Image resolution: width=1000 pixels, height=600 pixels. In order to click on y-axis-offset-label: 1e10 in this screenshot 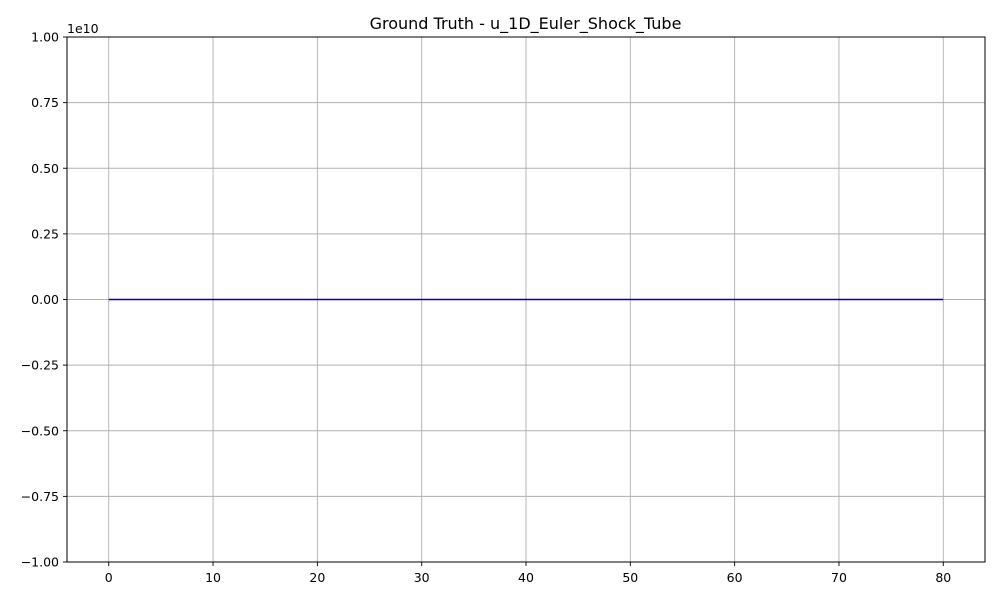, I will do `click(83, 28)`.